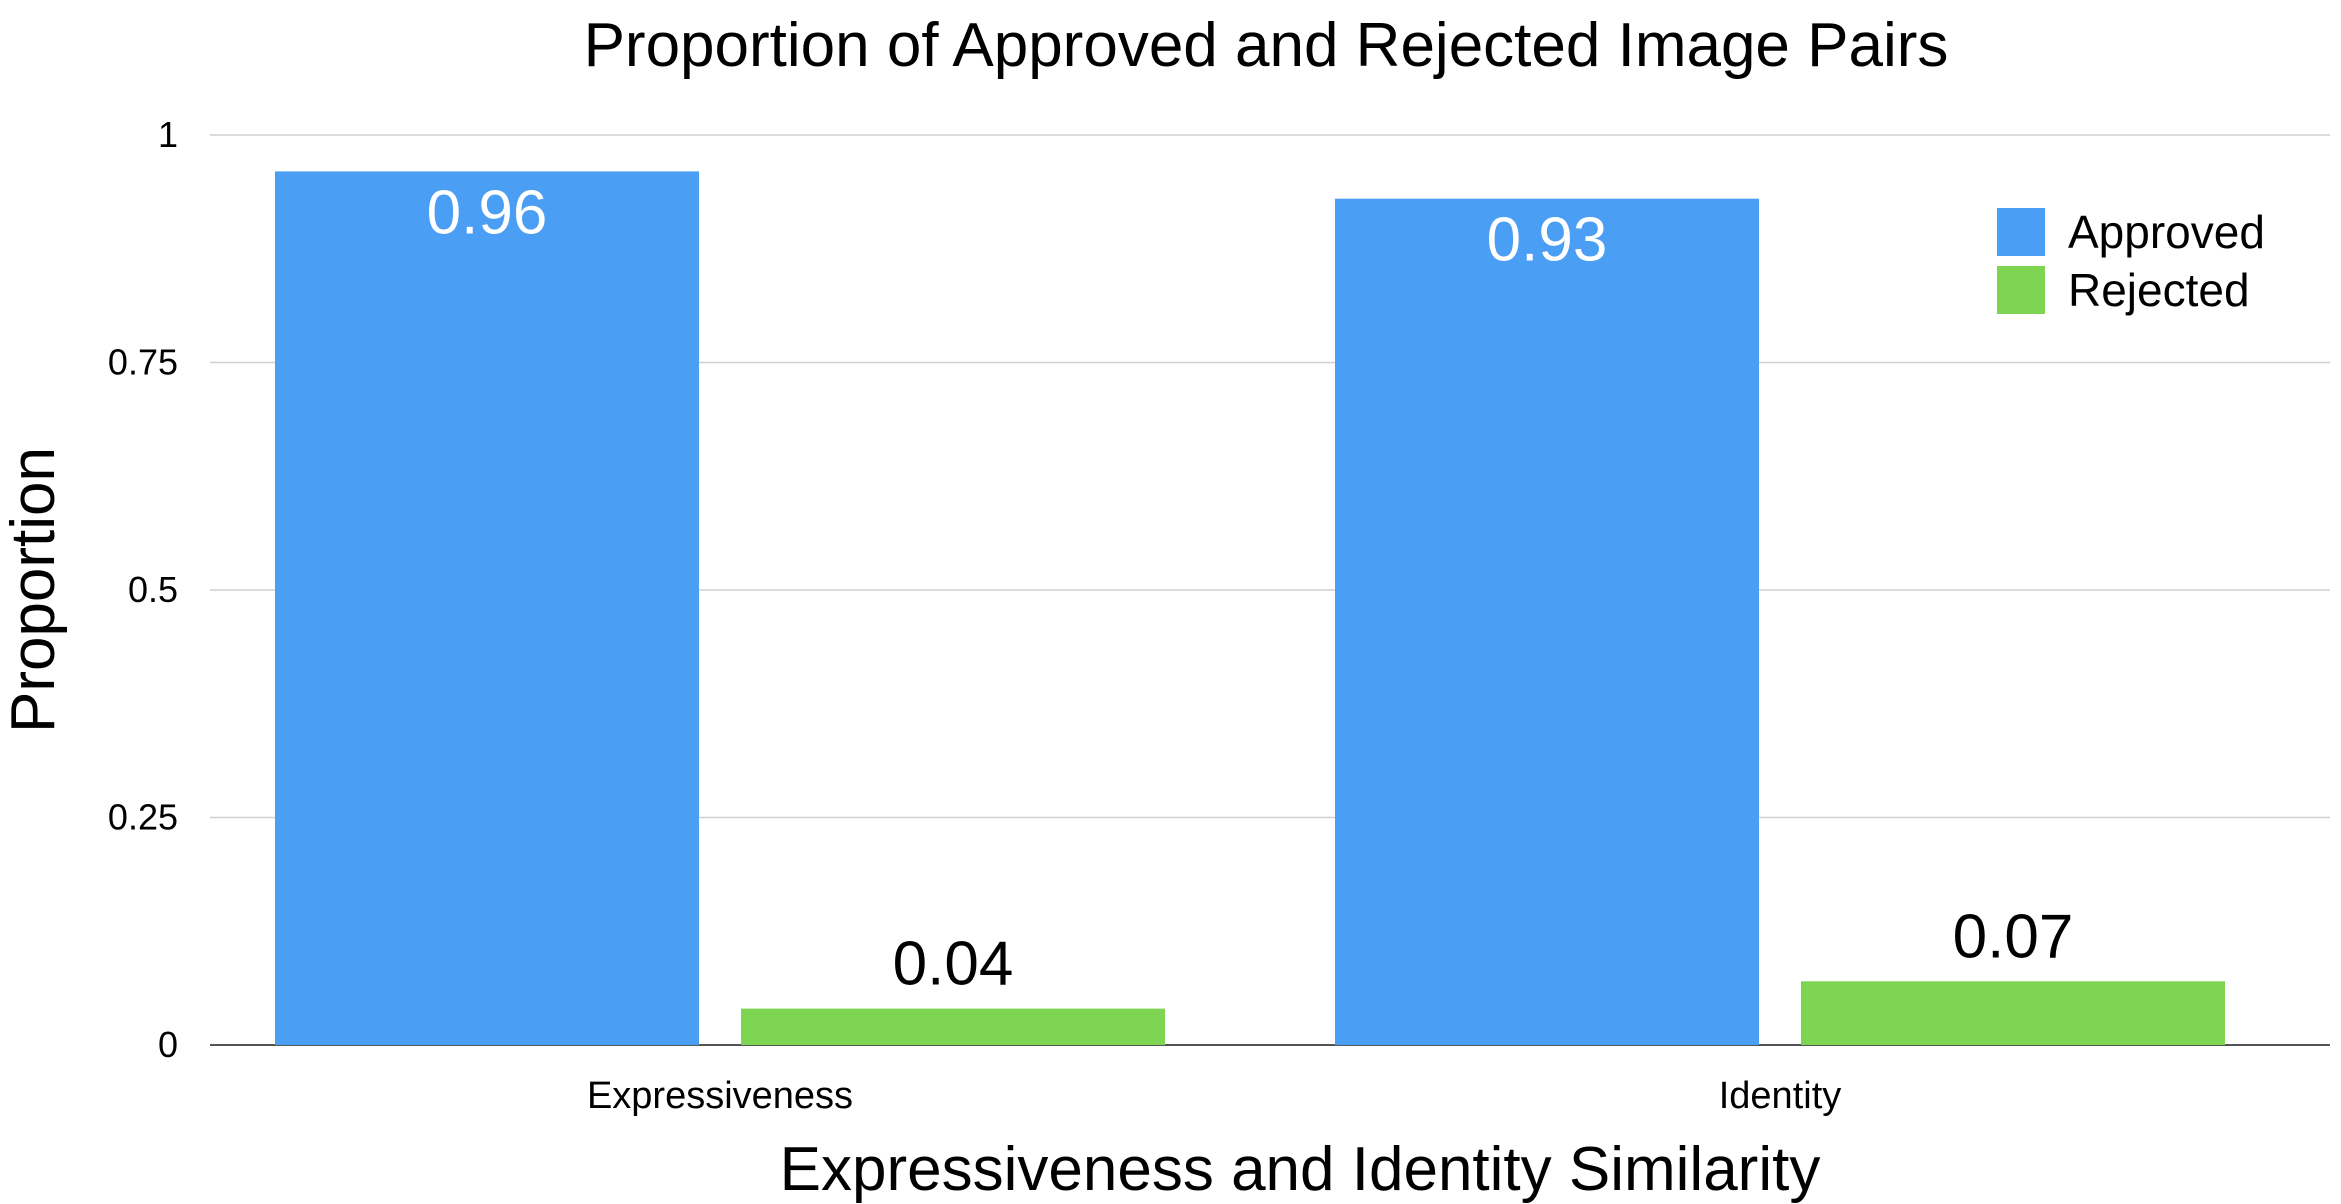  What do you see at coordinates (1300, 1169) in the screenshot?
I see `x-axis-title: Expressiveness and Identity Similarity` at bounding box center [1300, 1169].